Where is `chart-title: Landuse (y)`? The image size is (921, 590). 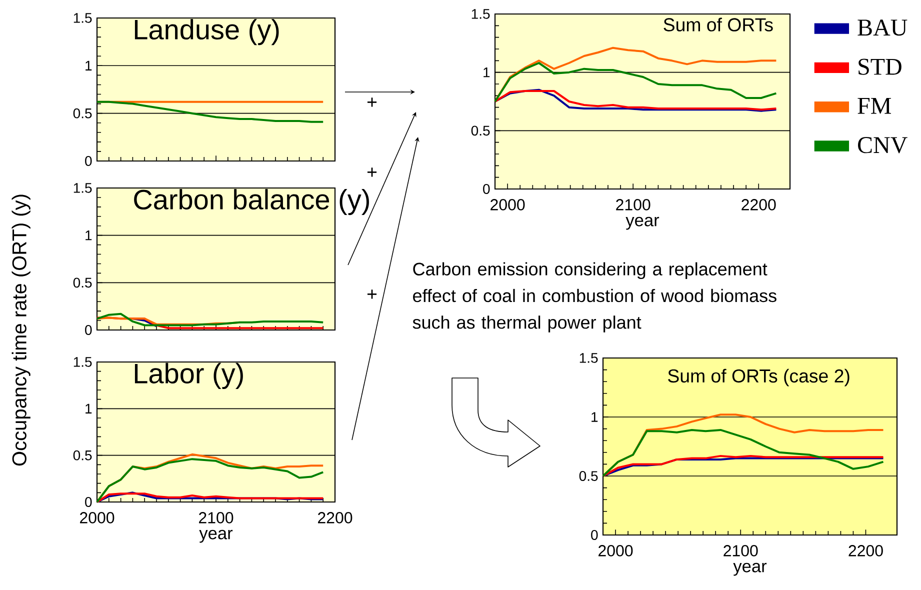
chart-title: Landuse (y) is located at coordinates (206, 32).